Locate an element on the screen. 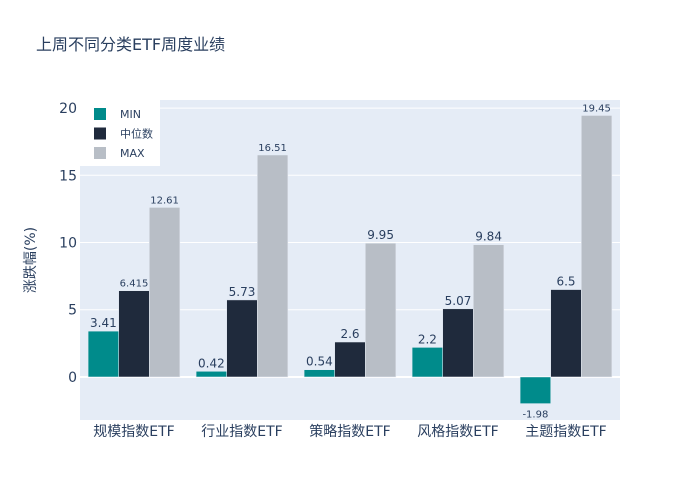  x-tick-label: 策略指数ETF is located at coordinates (349, 431).